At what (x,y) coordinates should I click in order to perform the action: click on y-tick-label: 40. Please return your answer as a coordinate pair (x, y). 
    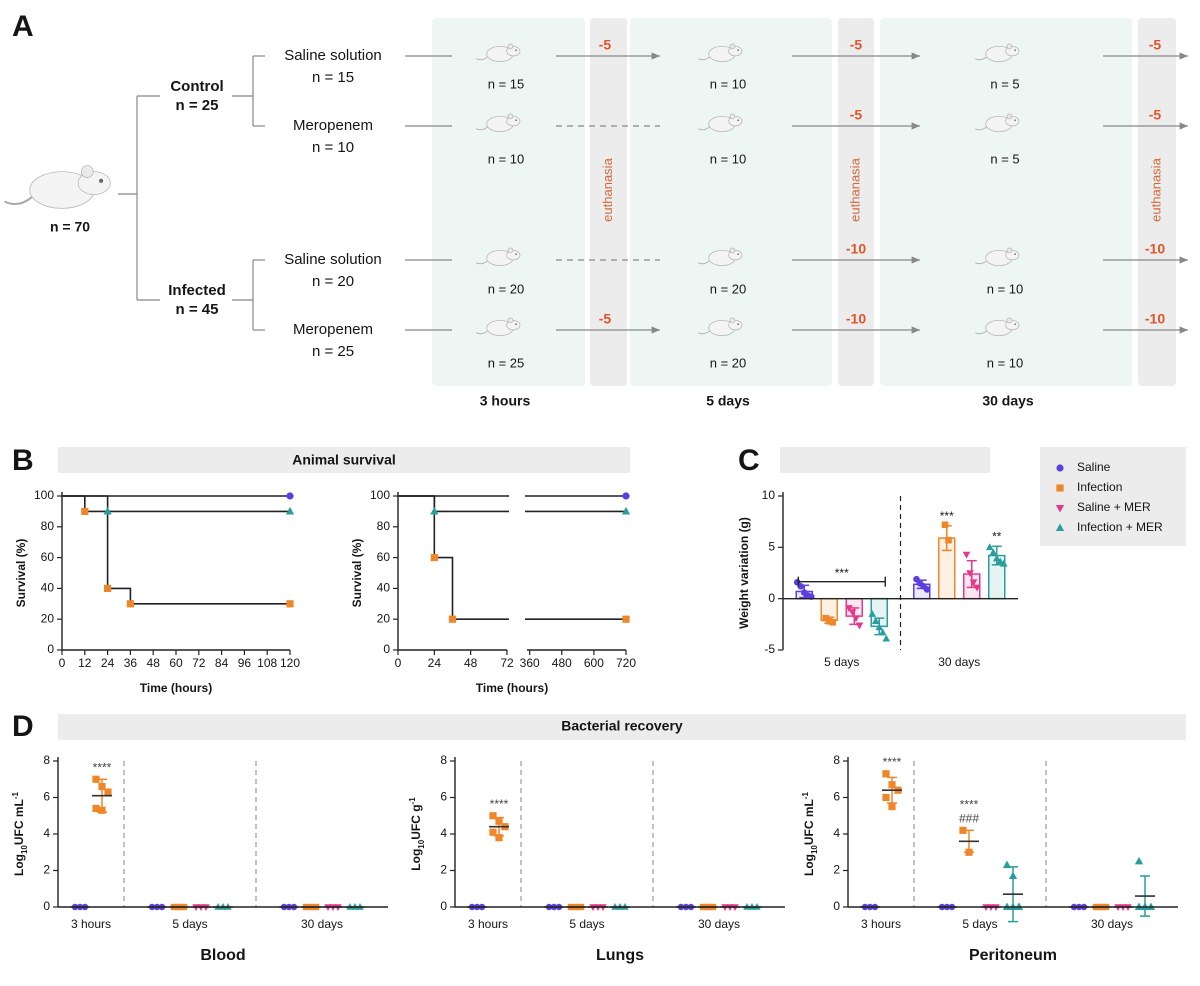
    Looking at the image, I should click on (384, 588).